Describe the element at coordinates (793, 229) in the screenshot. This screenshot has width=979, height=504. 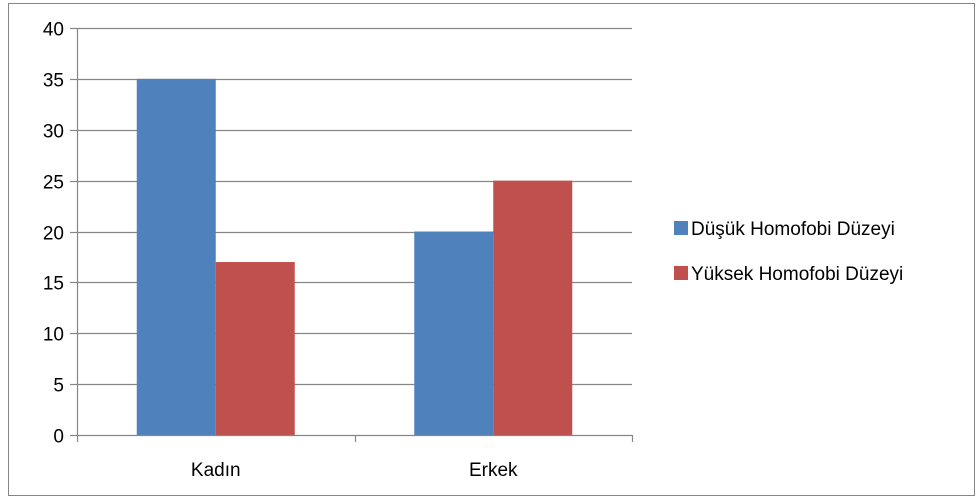
I see `legend-label: Düşük Homofobi Düzeyi` at that location.